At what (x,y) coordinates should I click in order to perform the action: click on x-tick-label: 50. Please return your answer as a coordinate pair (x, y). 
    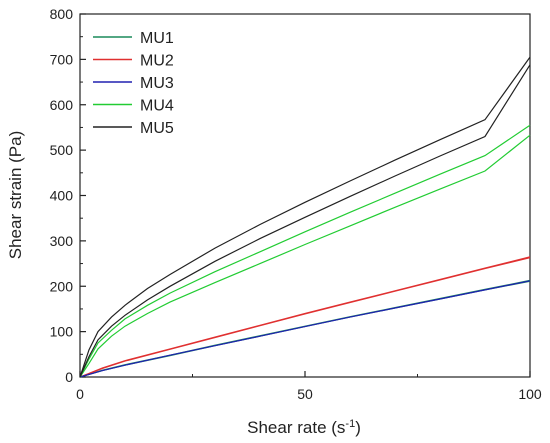
    Looking at the image, I should click on (305, 394).